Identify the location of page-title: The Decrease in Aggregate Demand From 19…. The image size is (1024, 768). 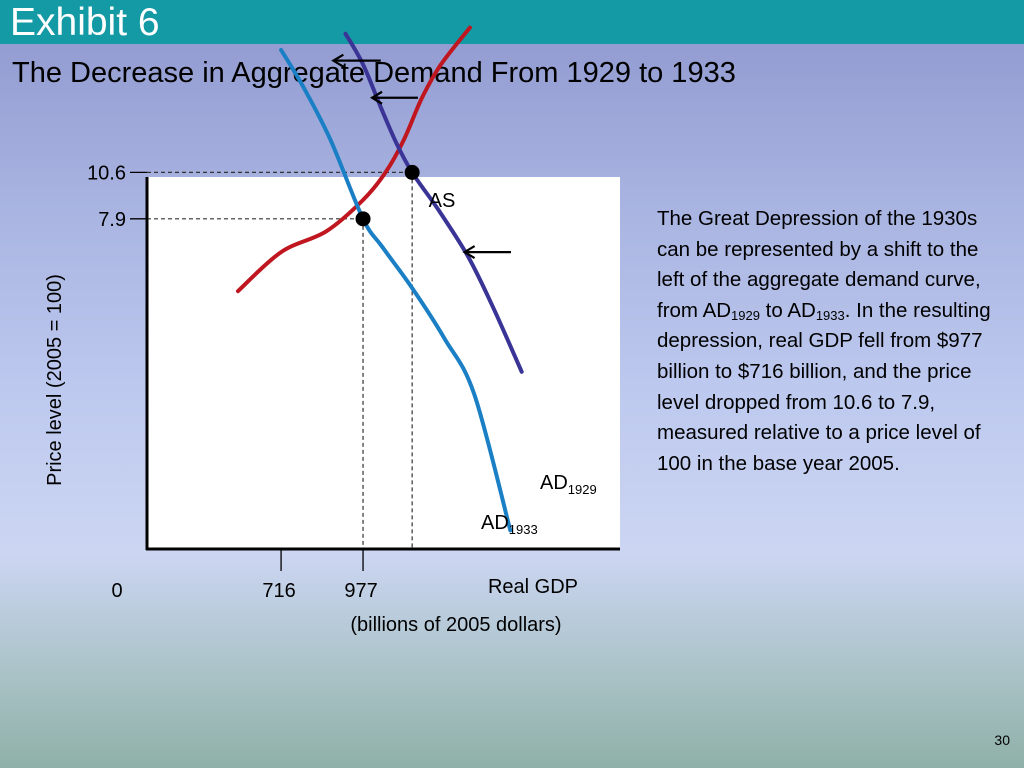
(374, 73).